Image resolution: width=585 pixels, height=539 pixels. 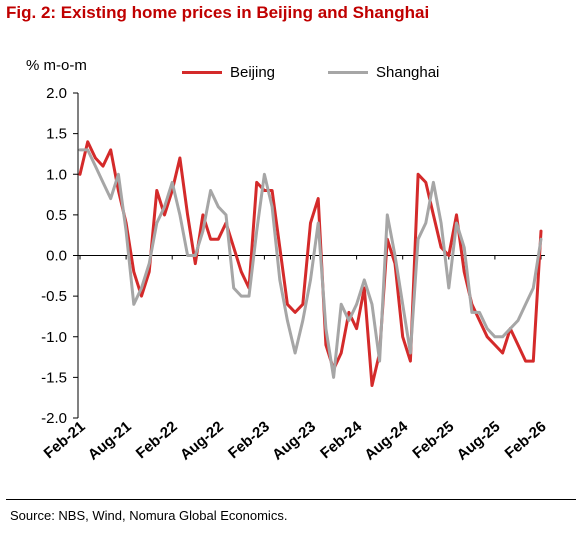 I want to click on y-tick-label: -1.5, so click(x=54, y=377).